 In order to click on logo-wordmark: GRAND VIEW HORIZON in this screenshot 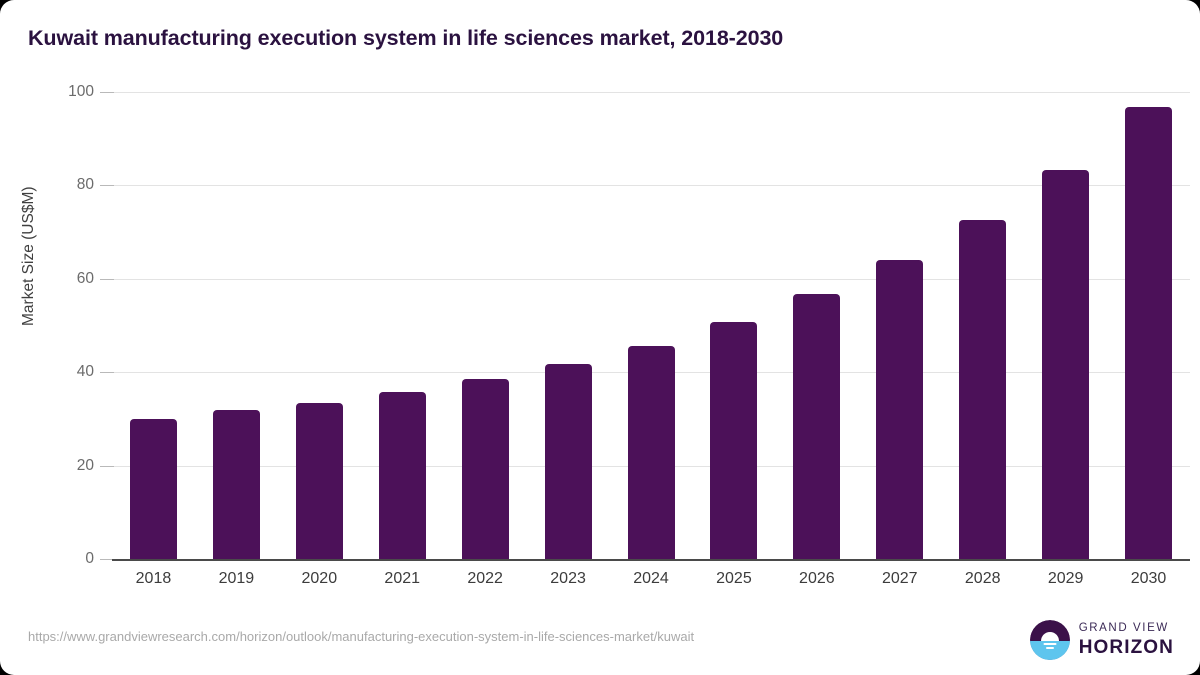, I will do `click(1126, 640)`.